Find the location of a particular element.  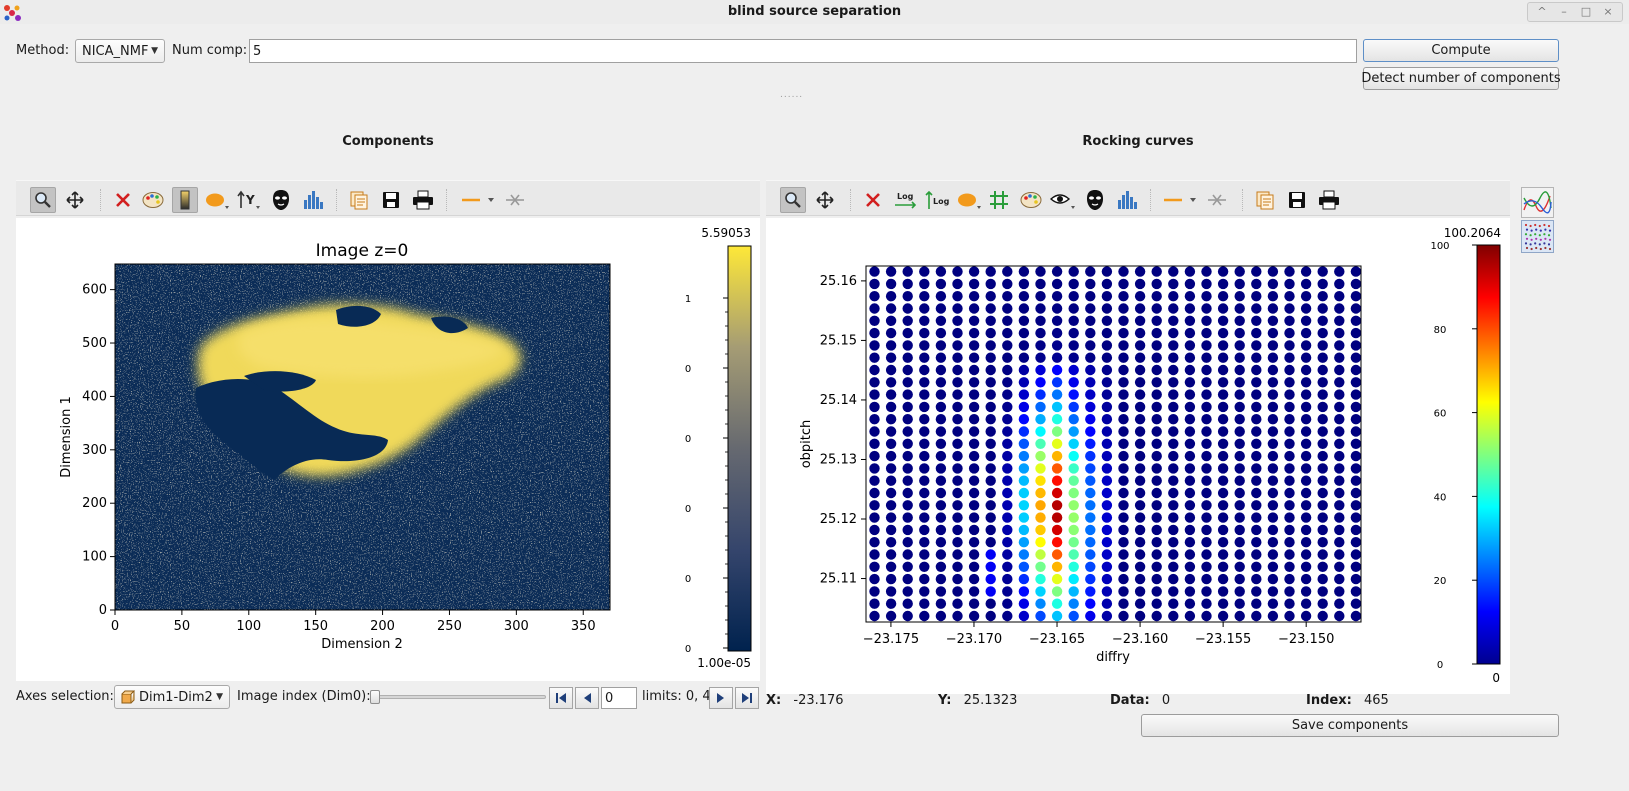

next-frame-button is located at coordinates (721, 698).